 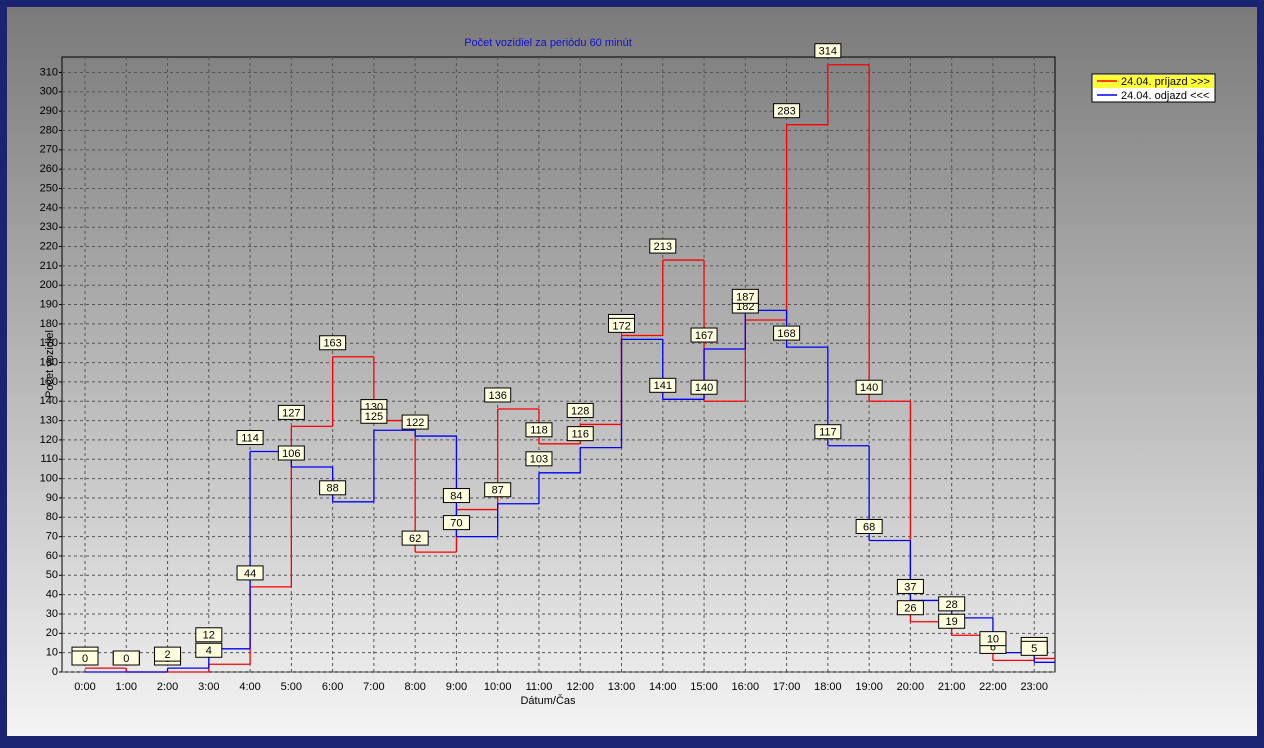 I want to click on x-tick-label: 5:00, so click(x=291, y=687).